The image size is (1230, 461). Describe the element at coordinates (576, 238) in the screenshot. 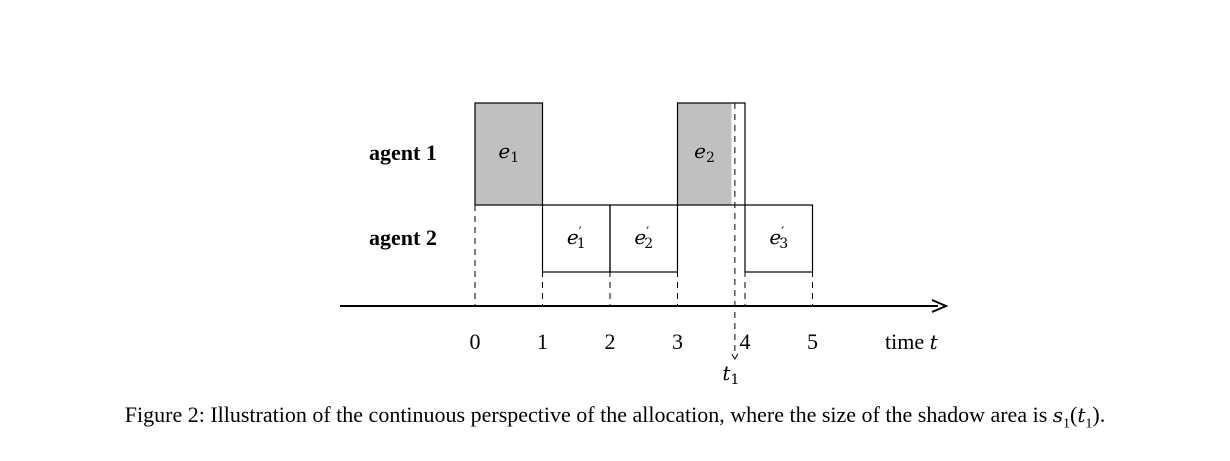

I see `agent2-block-label-1: e′ 1` at that location.